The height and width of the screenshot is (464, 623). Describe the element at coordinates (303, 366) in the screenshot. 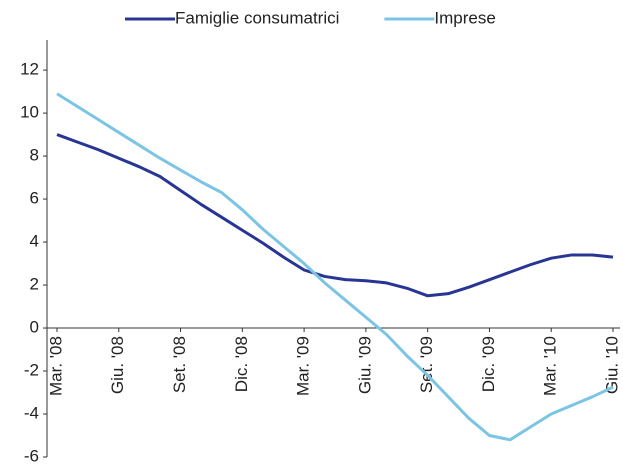

I see `x-tick-label: Mar. '09` at that location.